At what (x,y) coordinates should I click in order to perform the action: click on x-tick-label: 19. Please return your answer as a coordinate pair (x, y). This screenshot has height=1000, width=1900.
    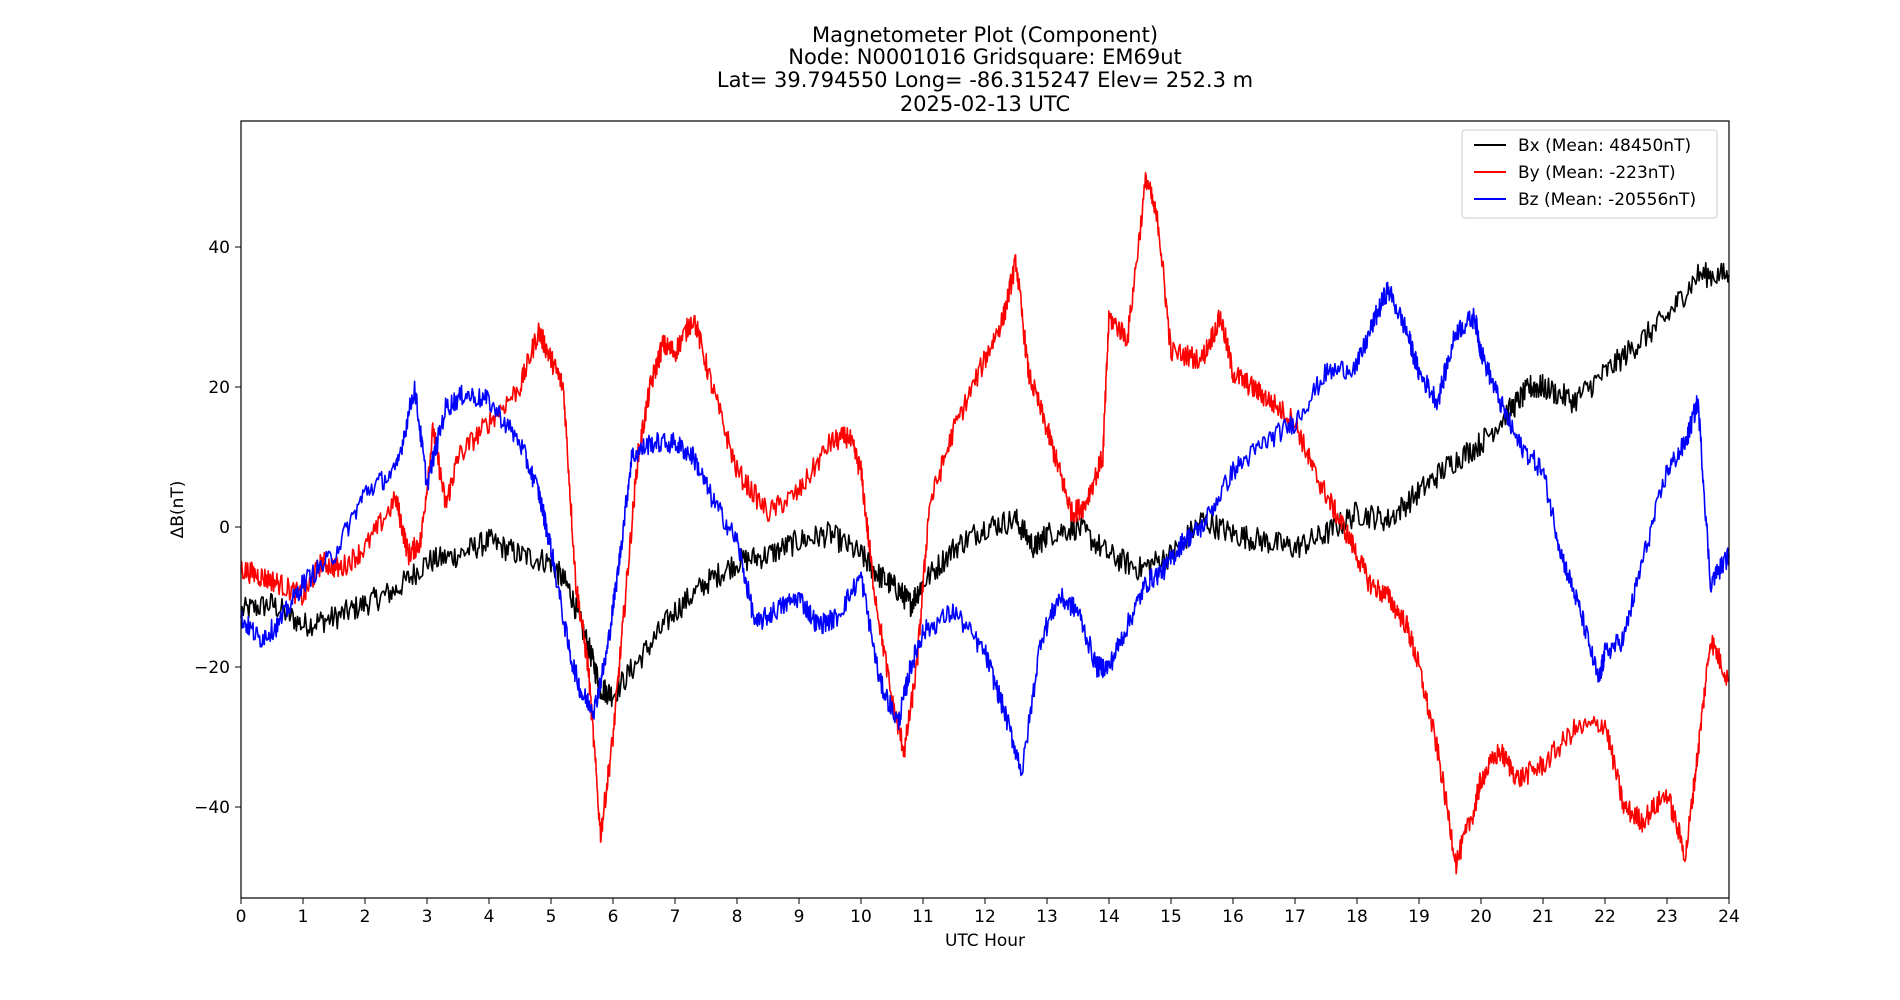
    Looking at the image, I should click on (1419, 917).